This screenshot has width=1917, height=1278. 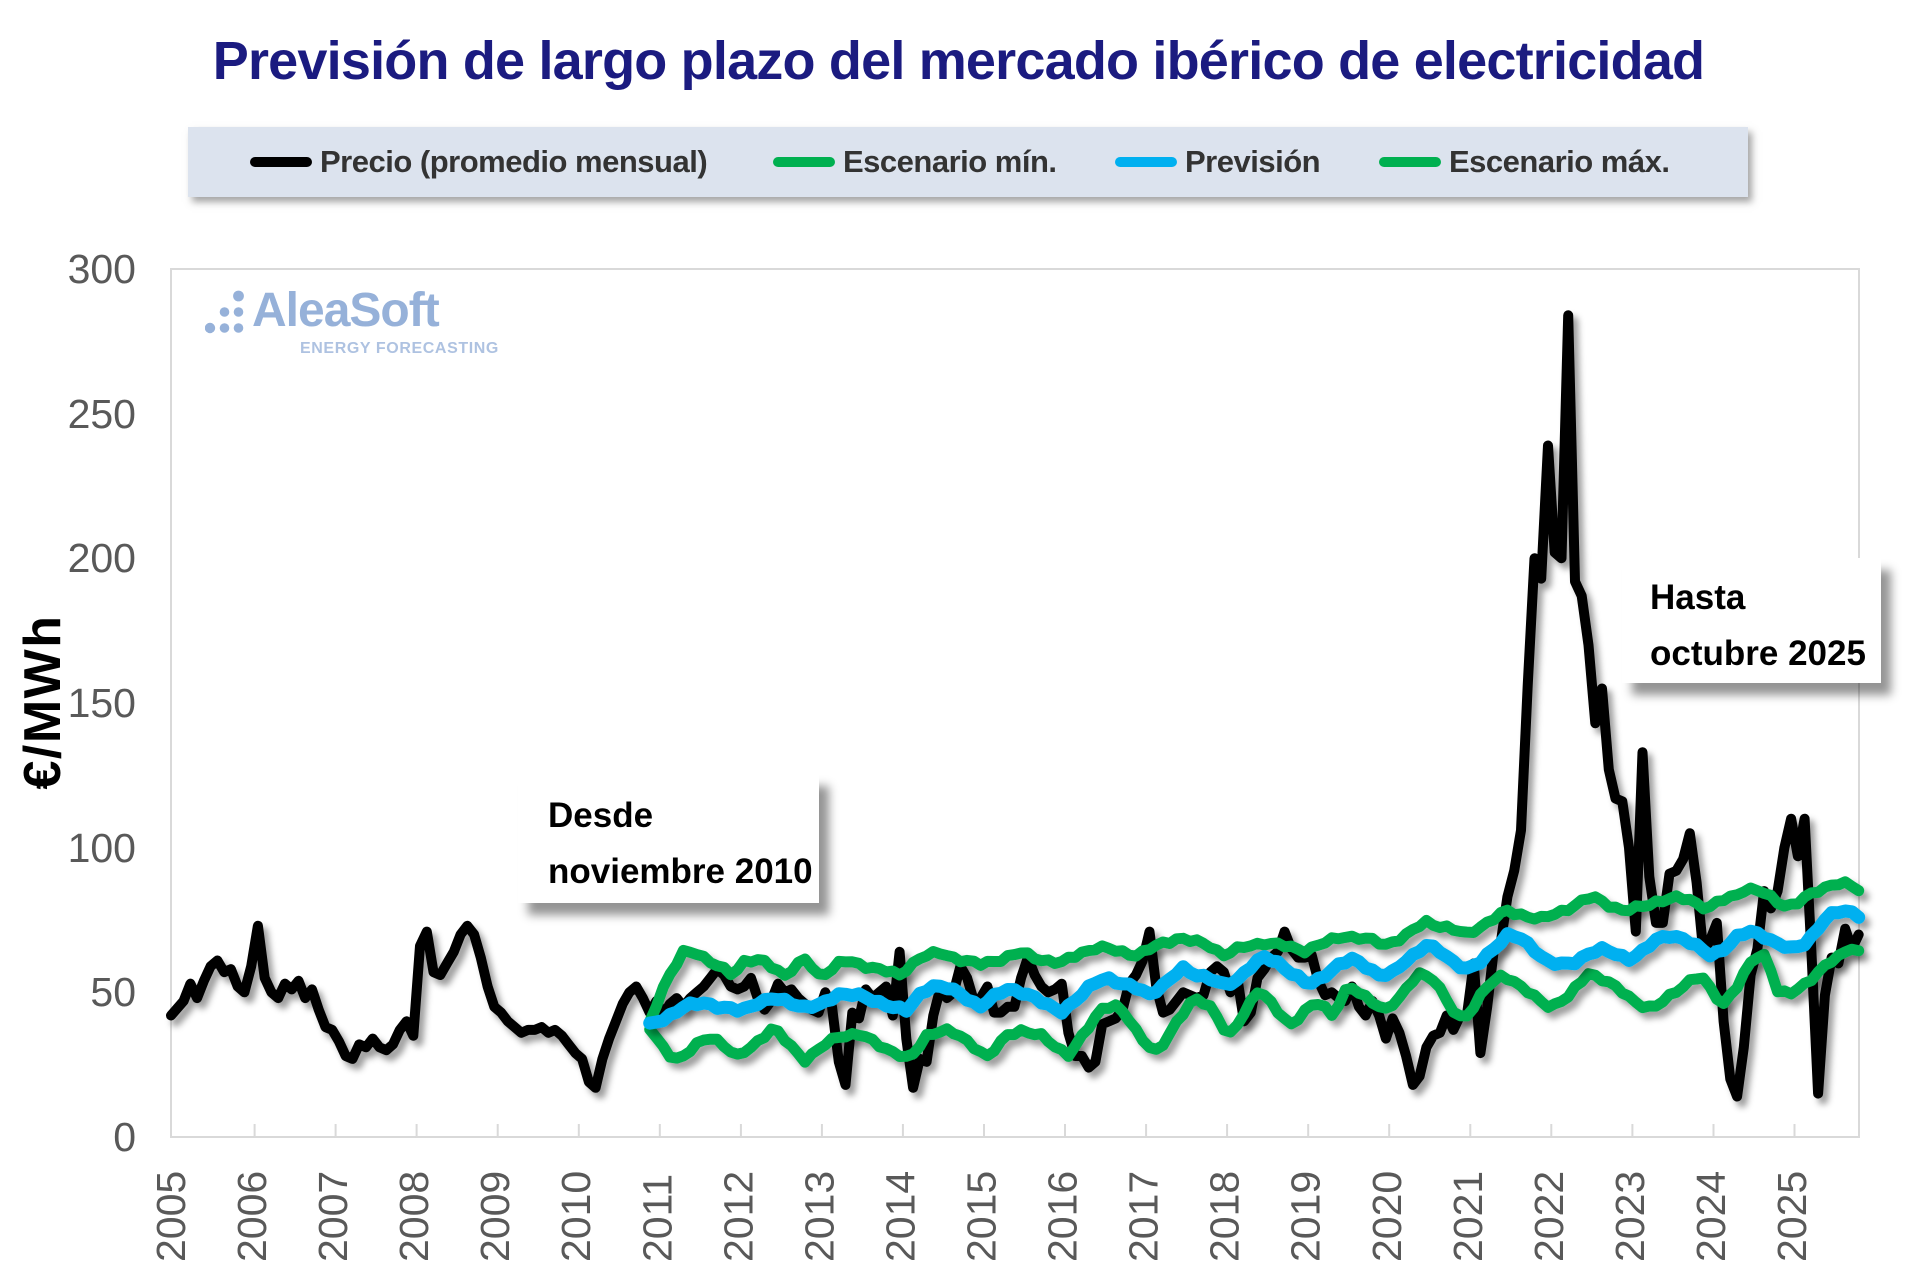 What do you see at coordinates (900, 1216) in the screenshot?
I see `svg-text: 2014` at bounding box center [900, 1216].